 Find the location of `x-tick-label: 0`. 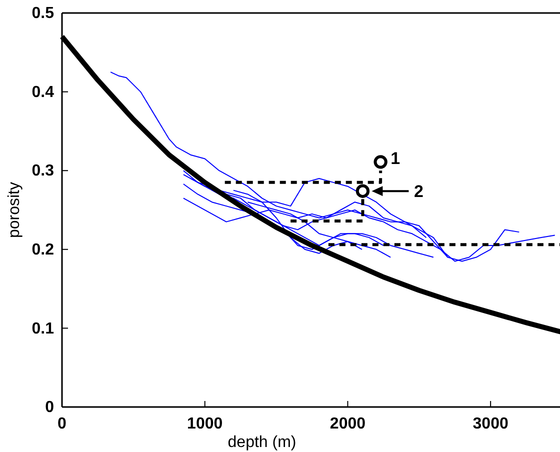

x-tick-label: 0 is located at coordinates (62, 423).